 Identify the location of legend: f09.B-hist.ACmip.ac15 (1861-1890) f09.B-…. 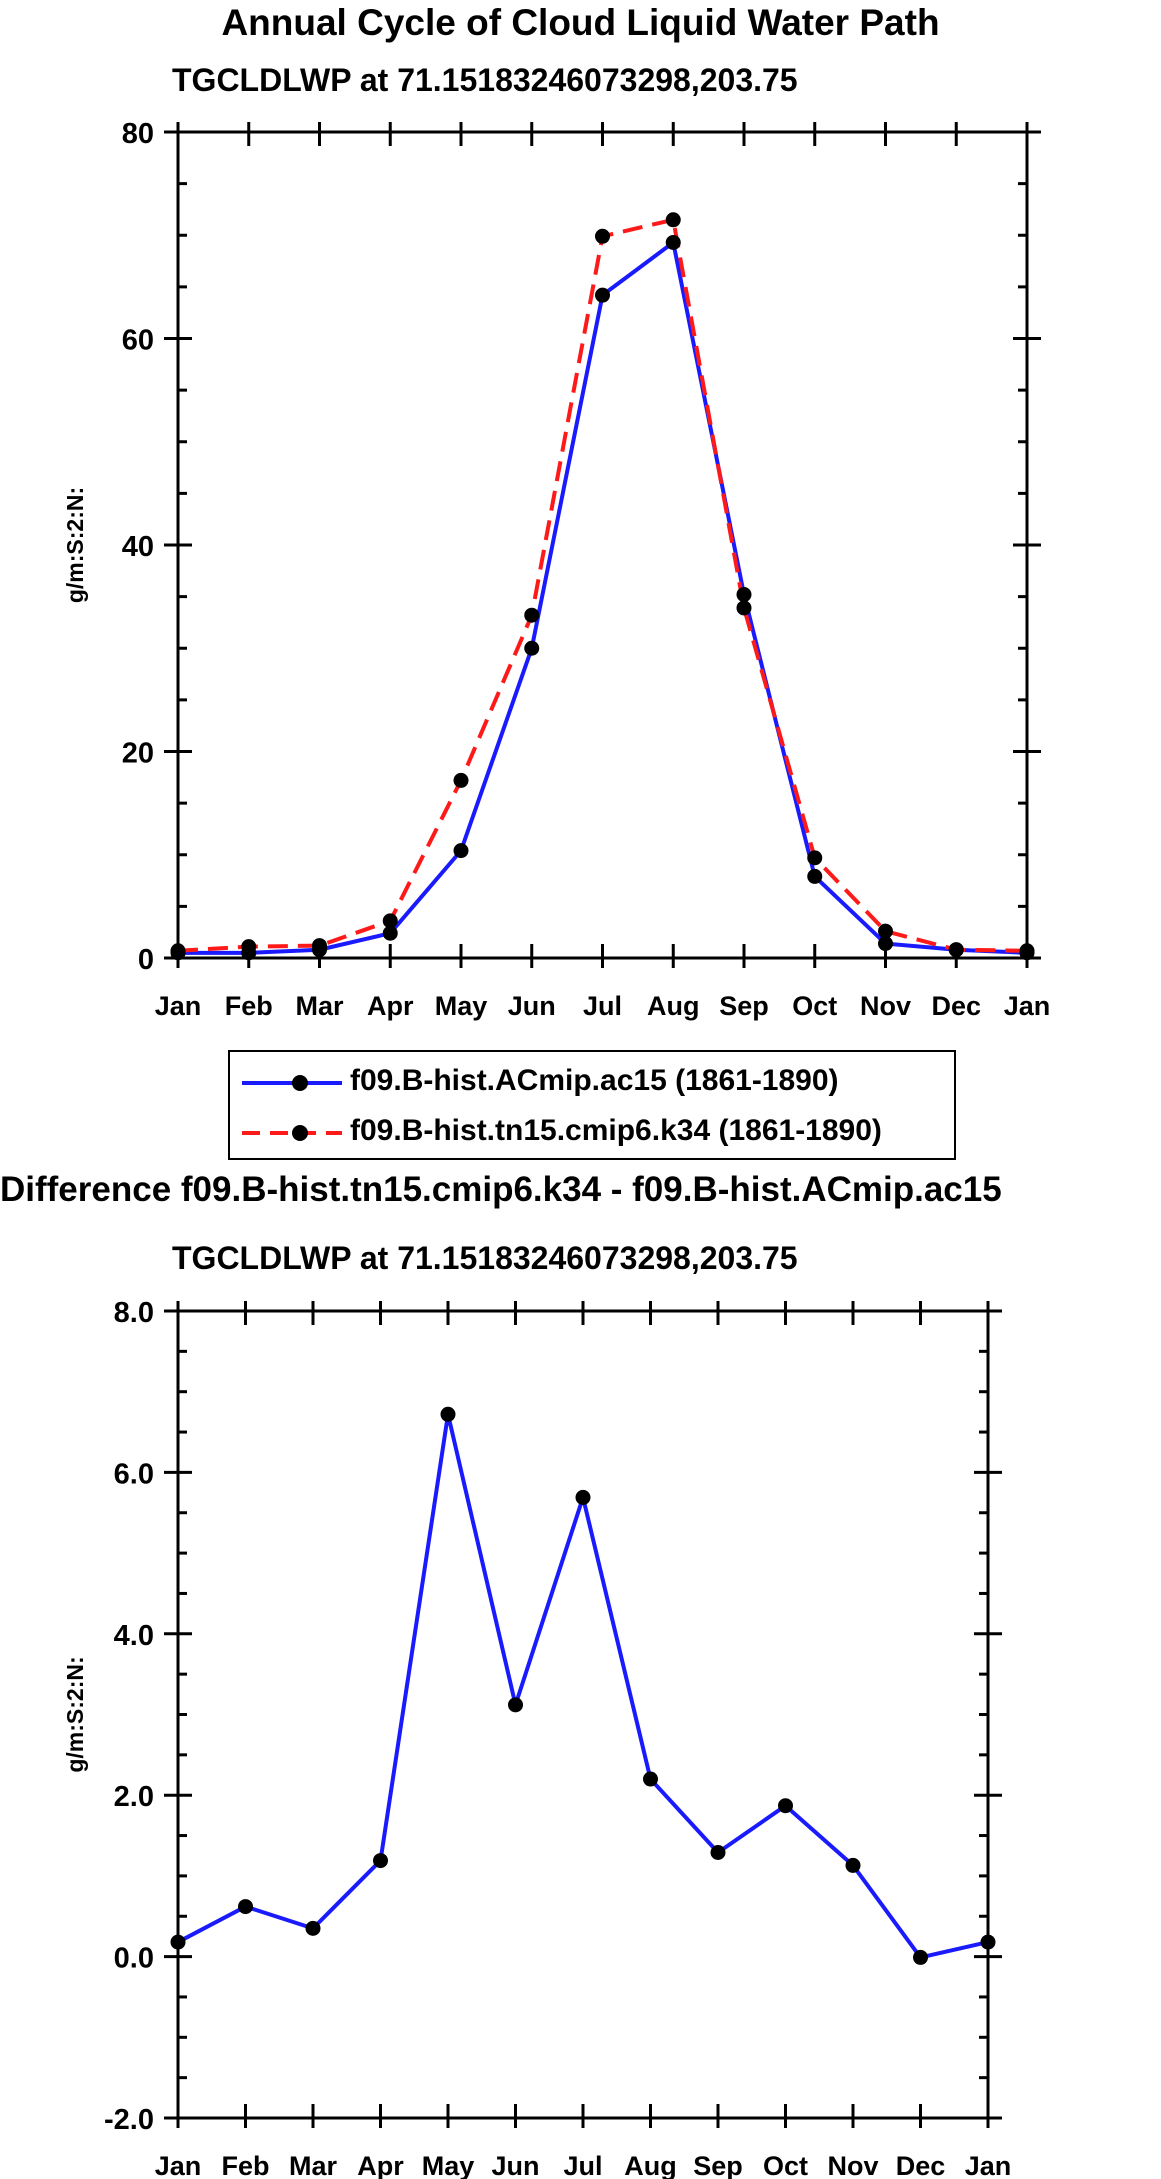
(592, 1105).